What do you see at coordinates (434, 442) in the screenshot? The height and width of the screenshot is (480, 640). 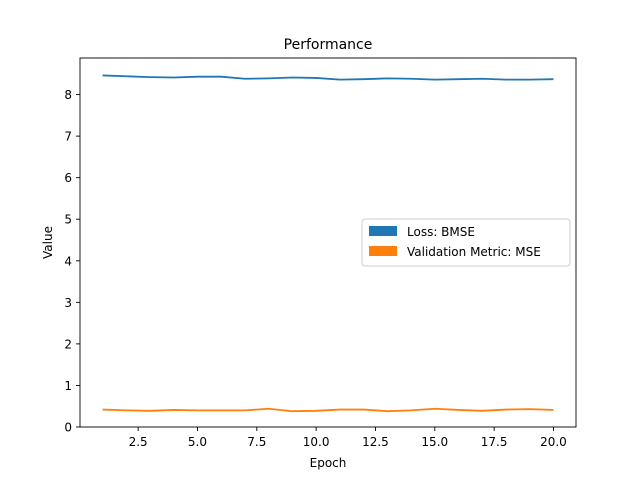 I see `x-tick-label: 15.0` at bounding box center [434, 442].